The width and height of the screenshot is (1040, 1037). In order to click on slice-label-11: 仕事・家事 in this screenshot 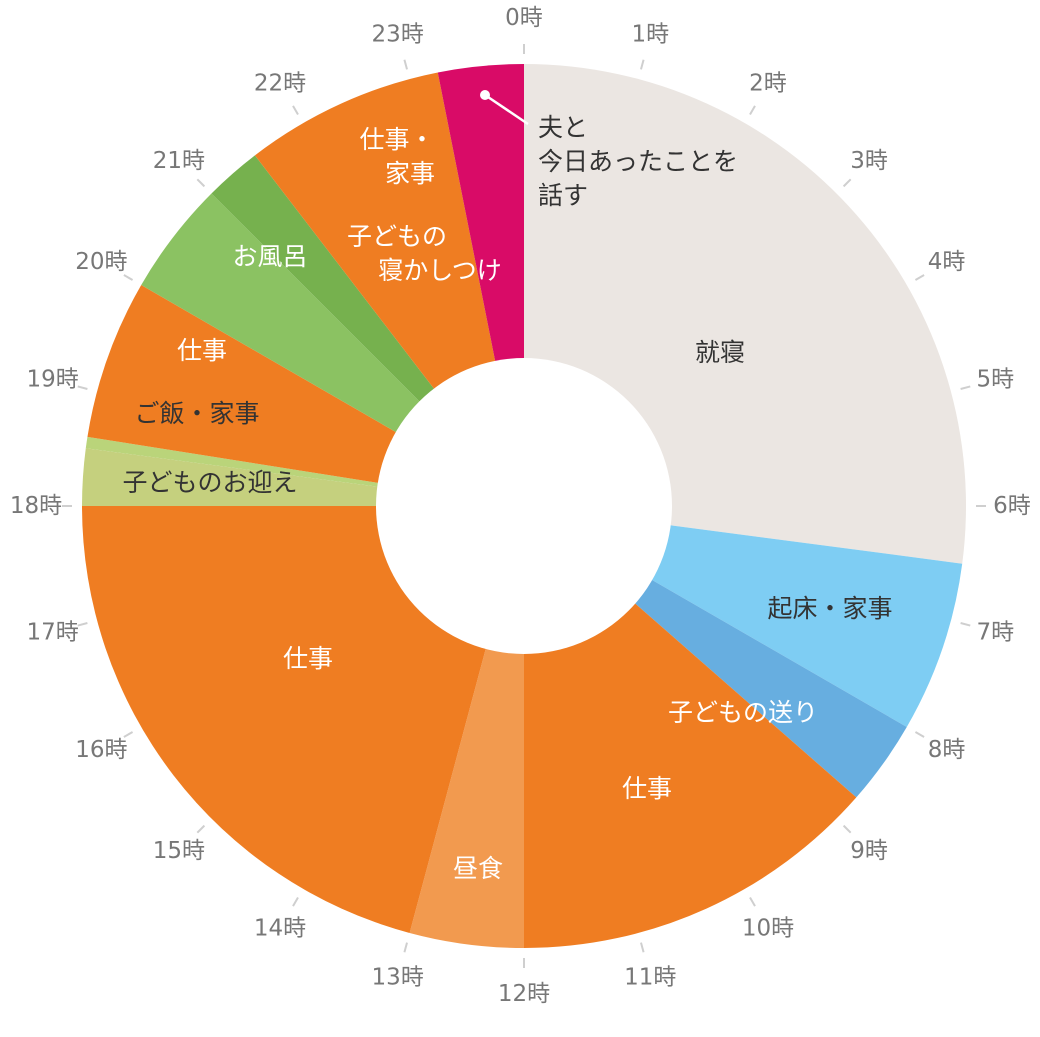, I will do `click(397, 156)`.